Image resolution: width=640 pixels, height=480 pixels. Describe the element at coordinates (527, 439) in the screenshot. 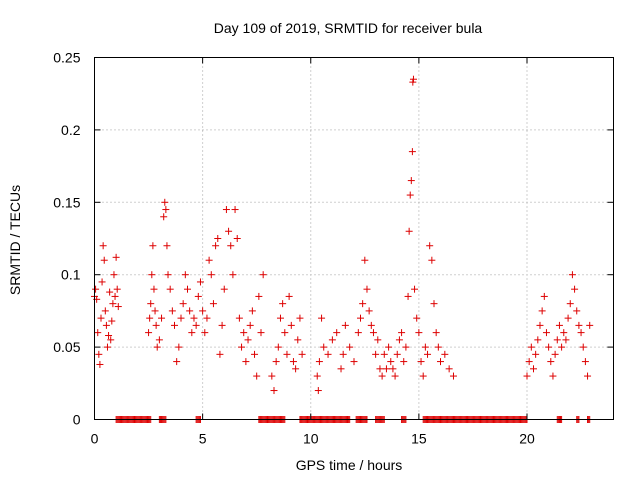

I see `x-tick-label: 20` at that location.